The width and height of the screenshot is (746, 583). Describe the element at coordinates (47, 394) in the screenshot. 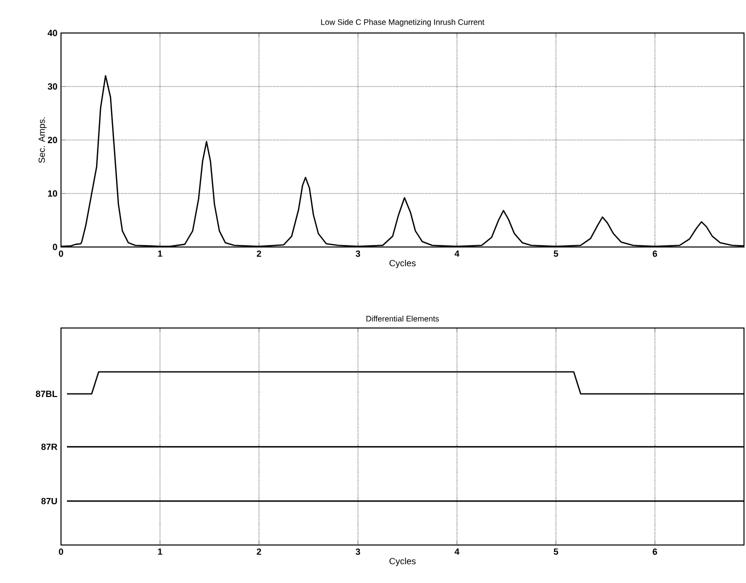

I see `series-label: 87BL` at that location.